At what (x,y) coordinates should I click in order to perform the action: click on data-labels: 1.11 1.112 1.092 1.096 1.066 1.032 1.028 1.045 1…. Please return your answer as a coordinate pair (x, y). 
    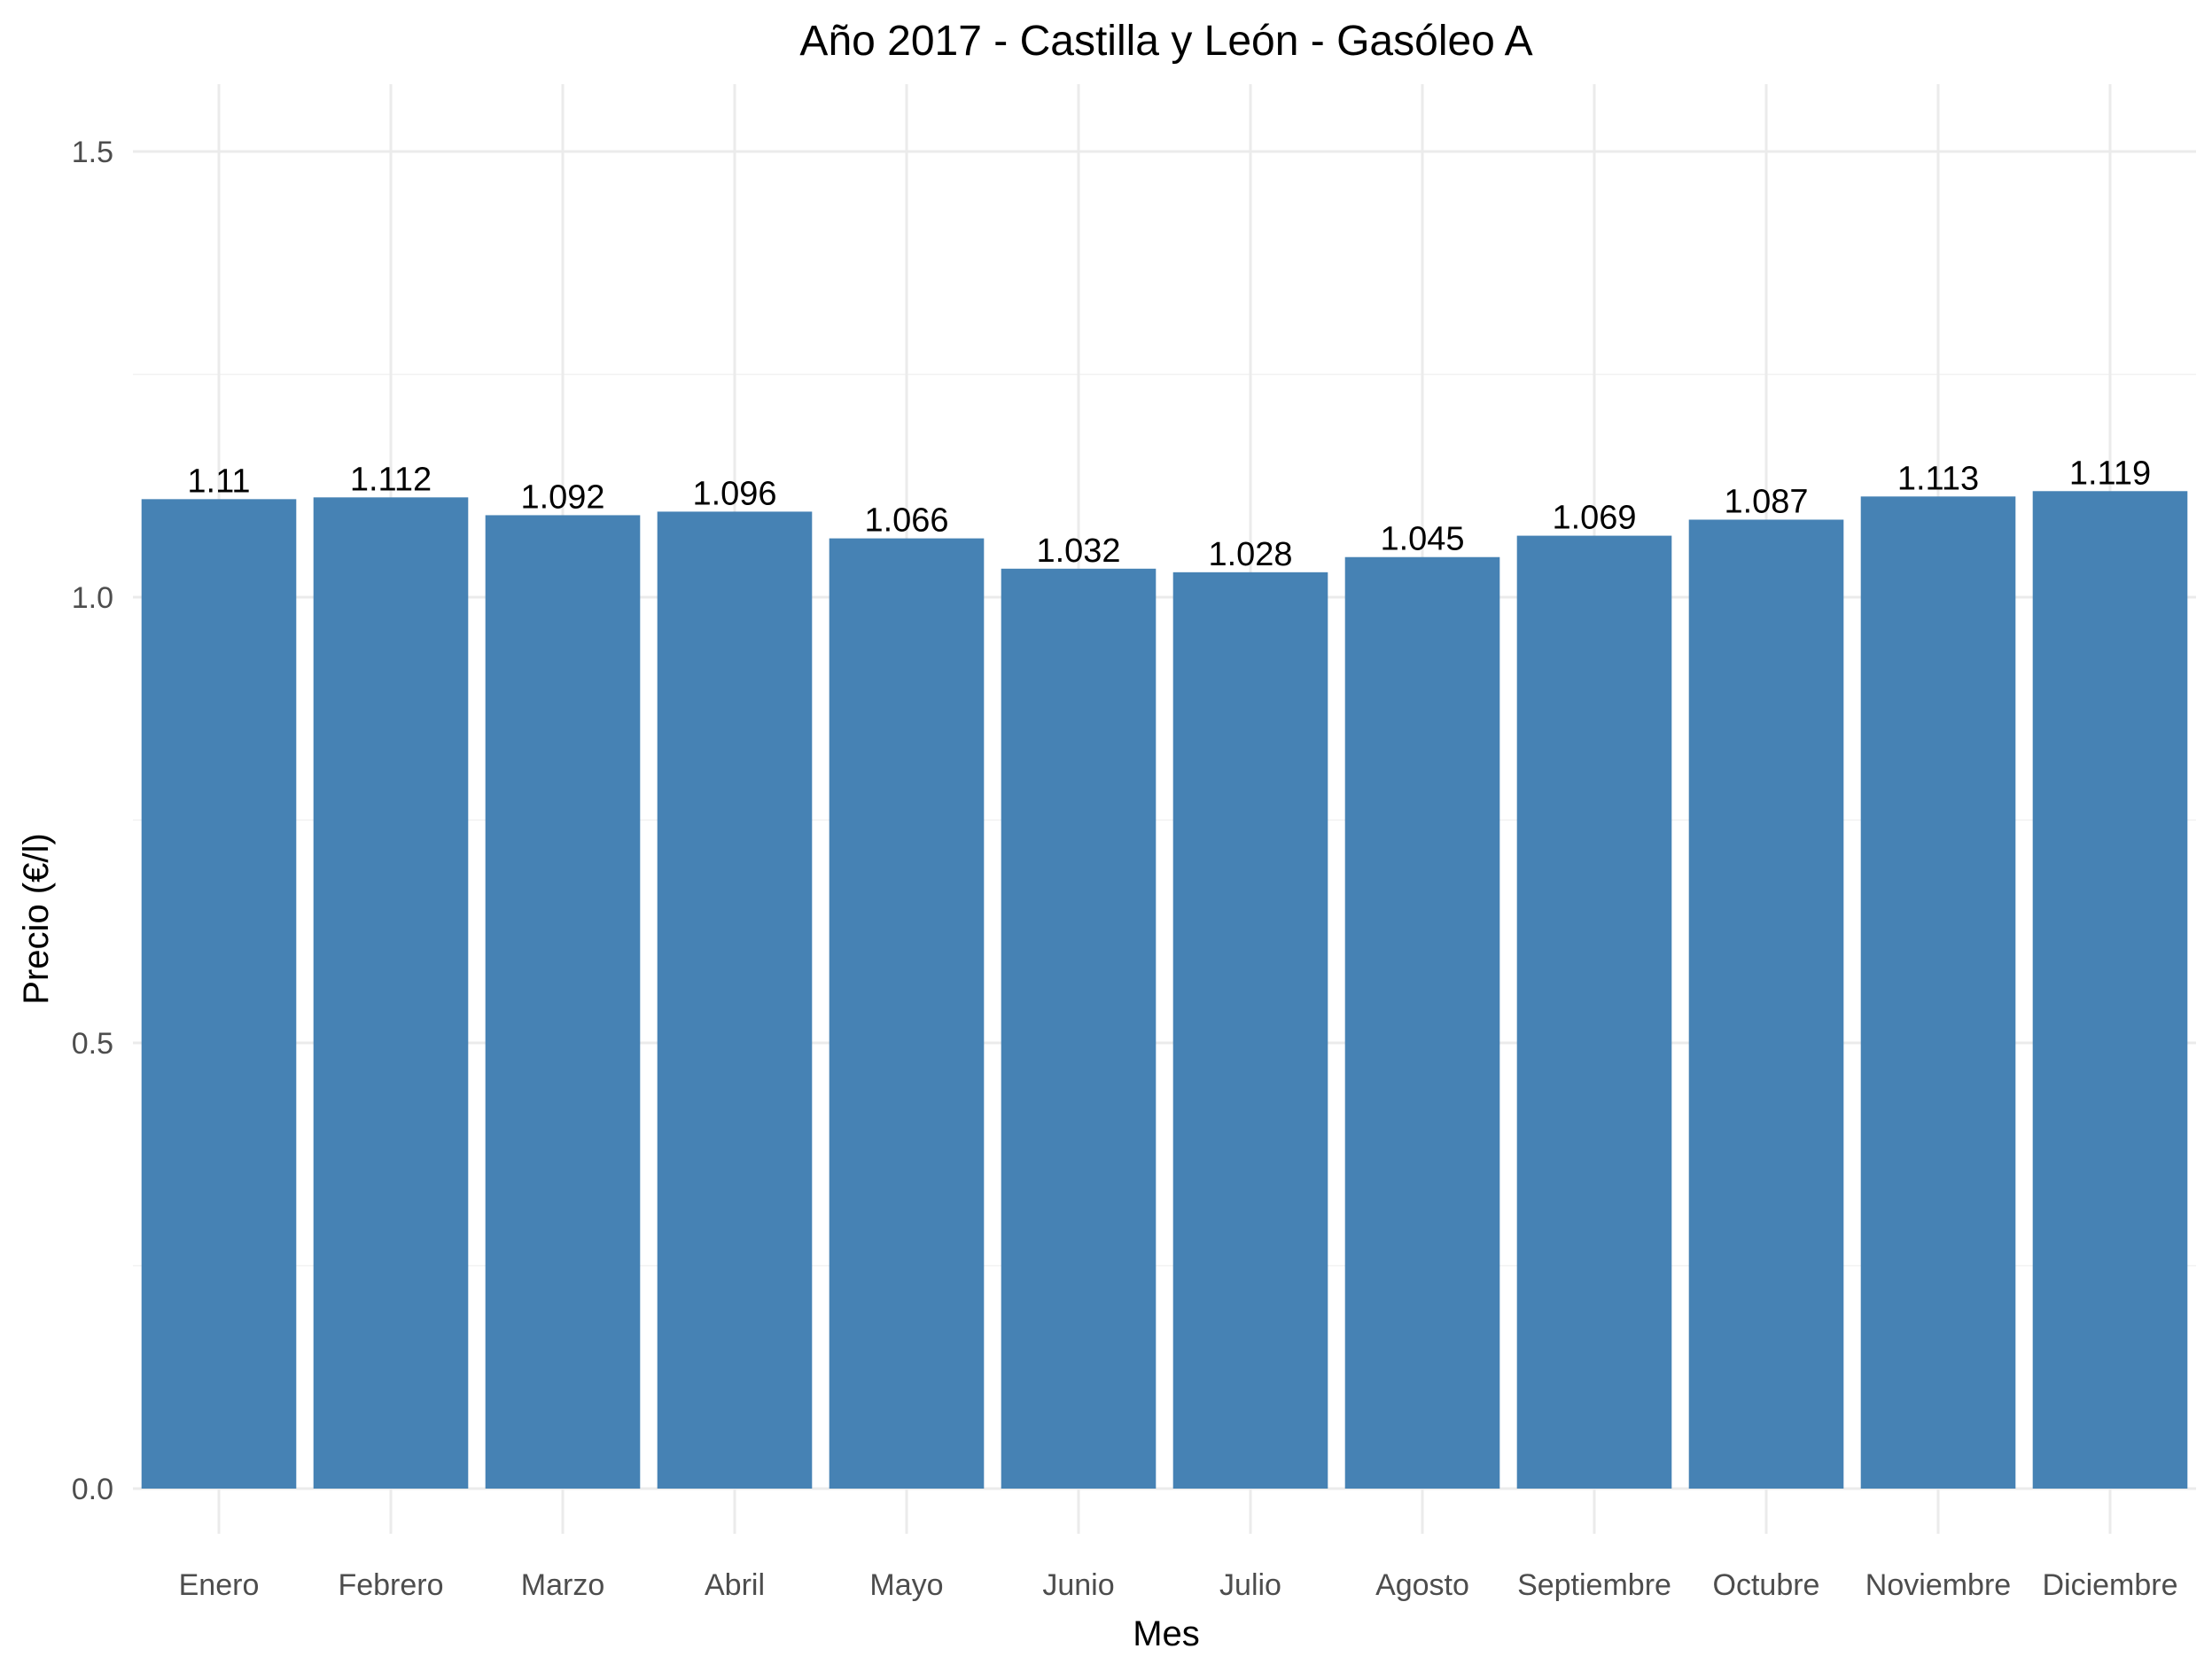
    Looking at the image, I should click on (1169, 514).